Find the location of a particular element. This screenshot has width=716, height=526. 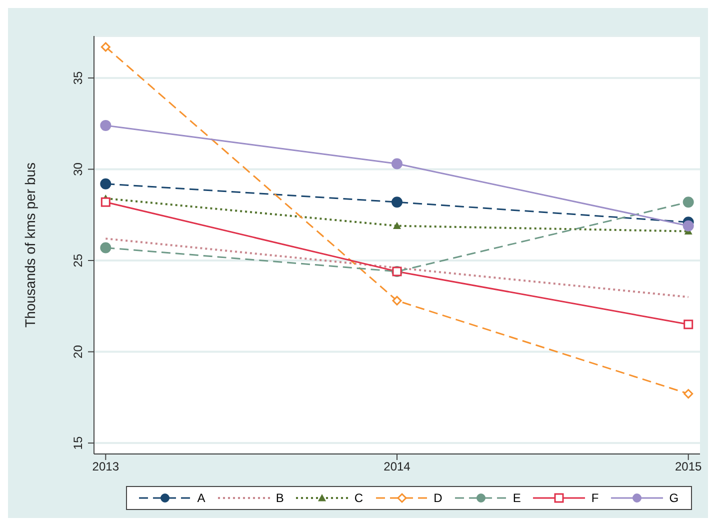

legend-label: E is located at coordinates (516, 498).